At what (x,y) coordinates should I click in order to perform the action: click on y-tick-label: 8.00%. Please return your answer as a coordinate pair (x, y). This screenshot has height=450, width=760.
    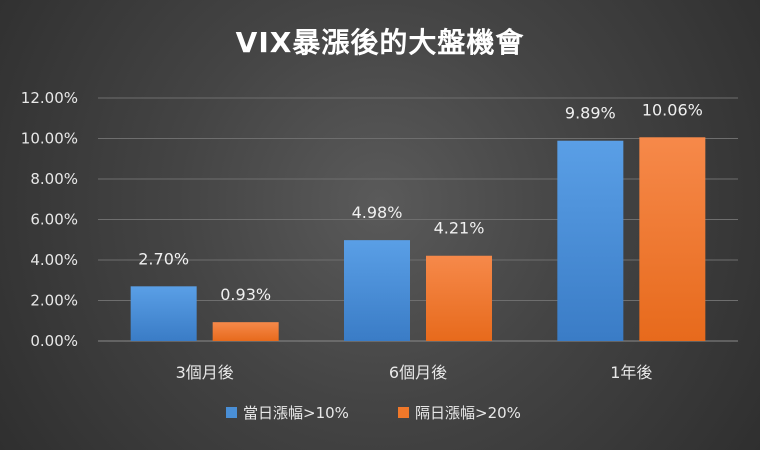
    Looking at the image, I should click on (54, 179).